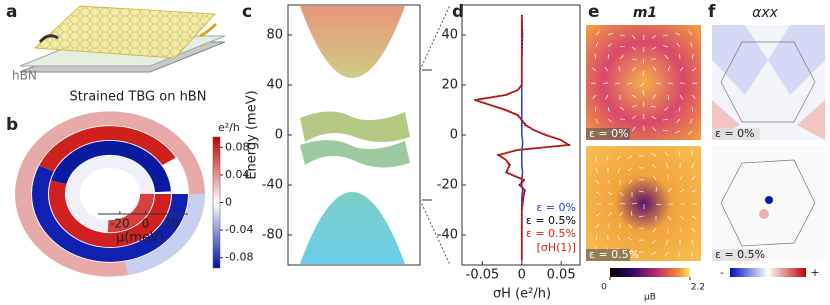 This screenshot has height=305, width=830. I want to click on colorbar-tick-label: -0.08, so click(239, 257).